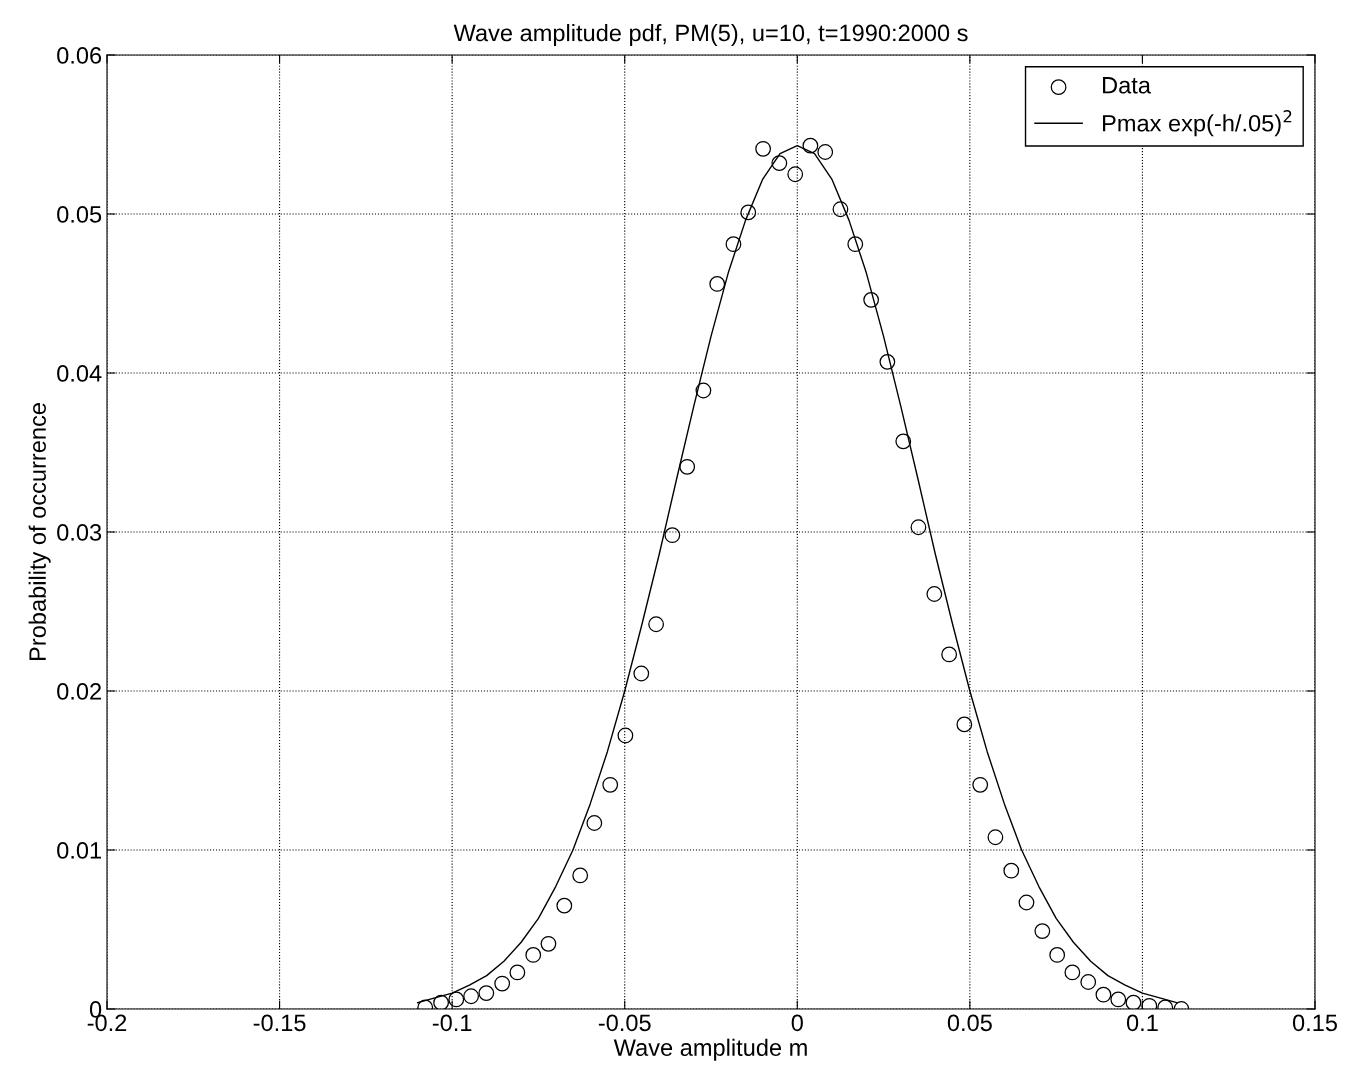  I want to click on x-tick-label: -0.15, so click(279, 1023).